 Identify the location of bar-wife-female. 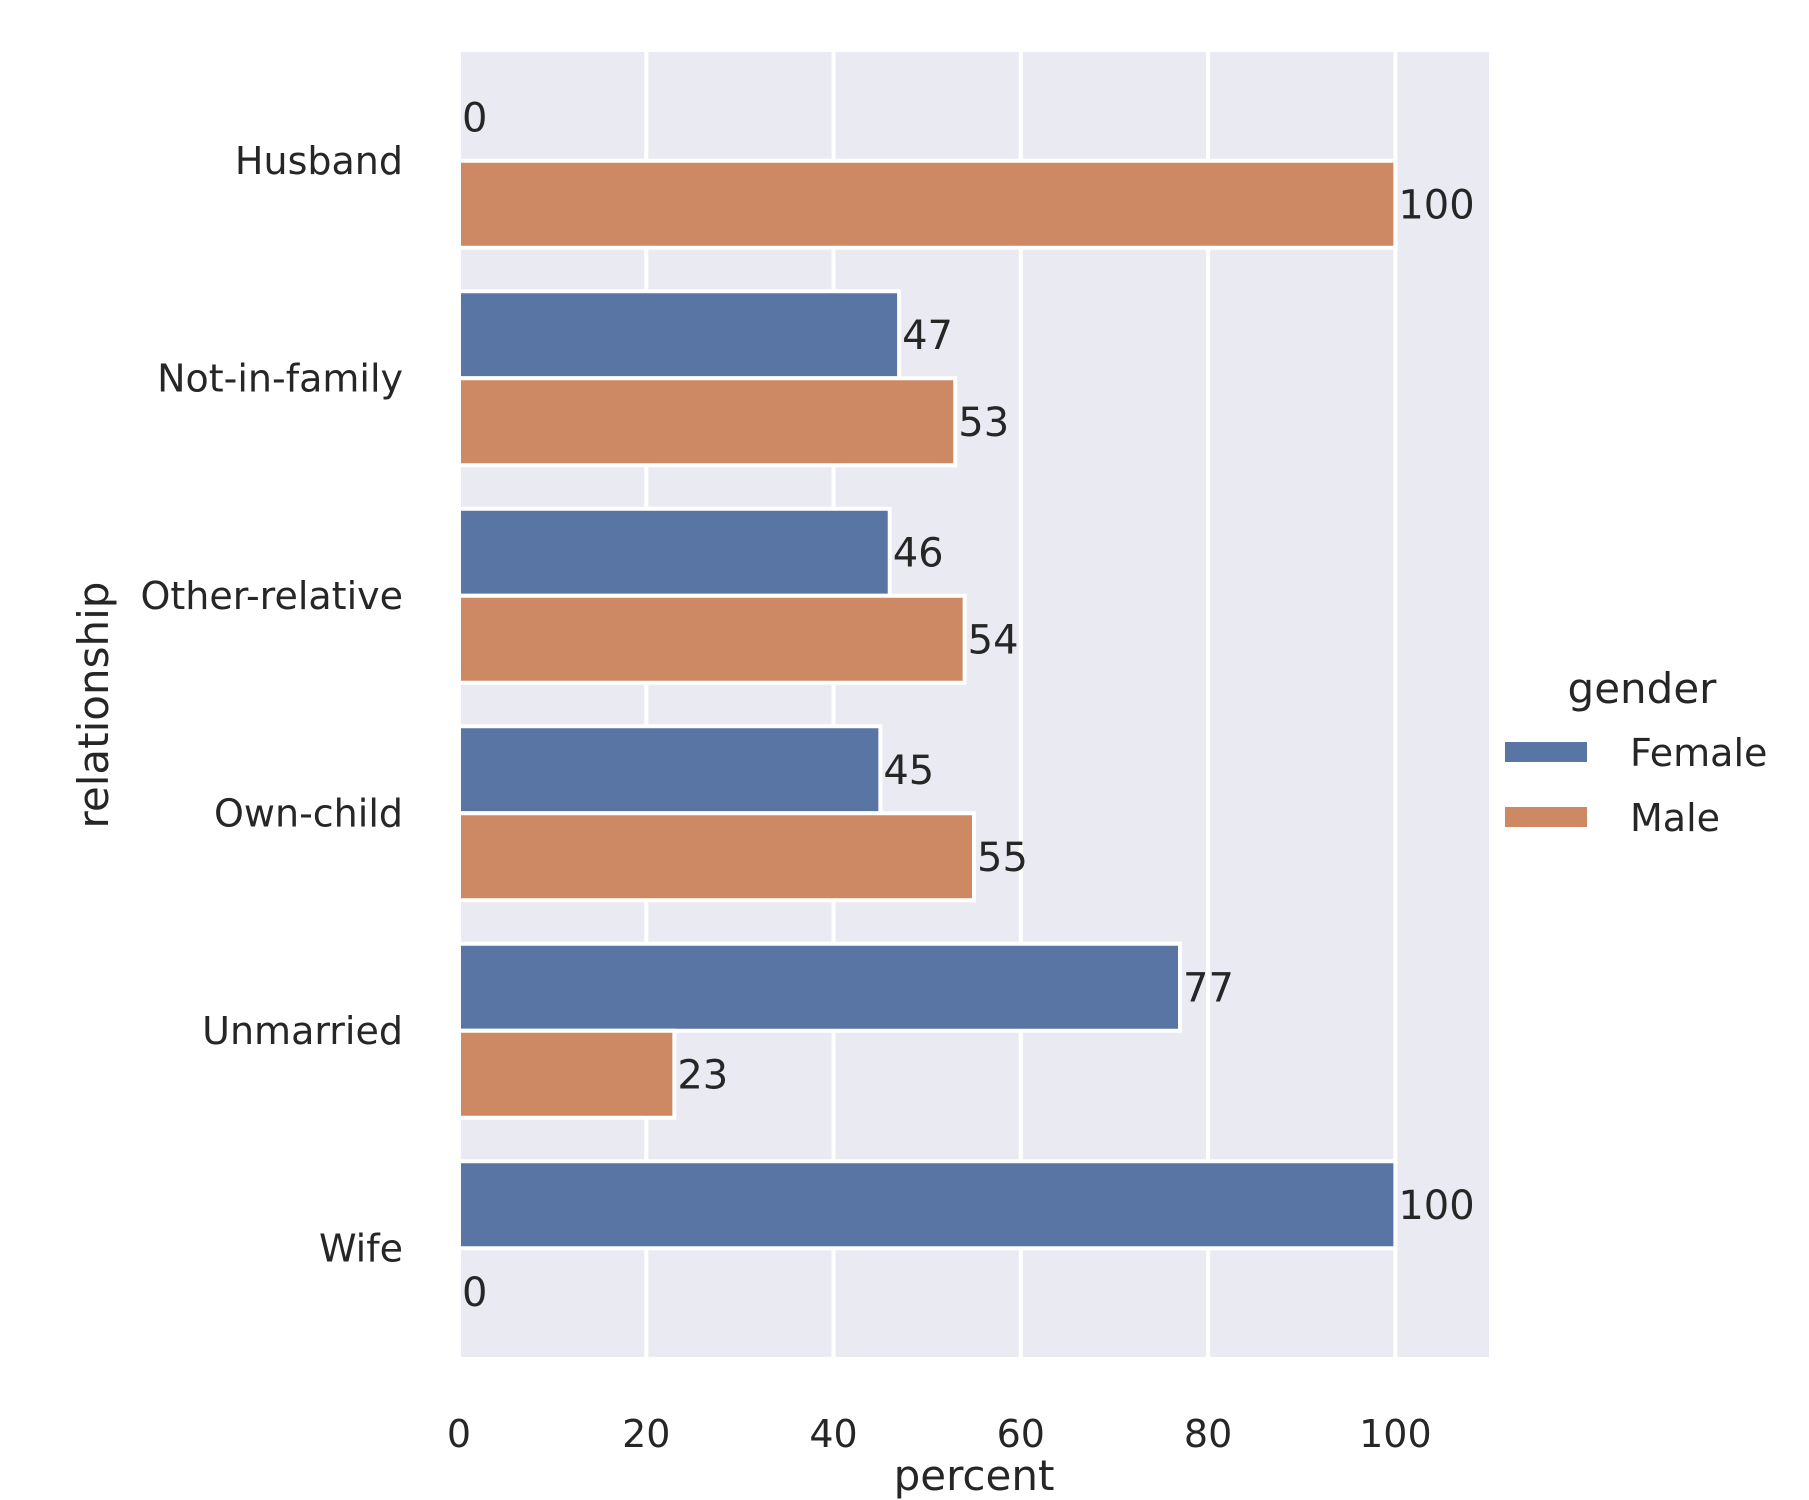
(927, 1205).